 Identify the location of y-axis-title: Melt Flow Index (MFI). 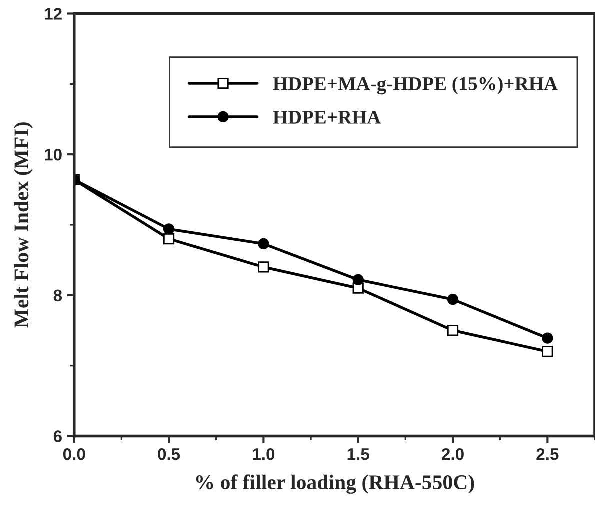
(23, 225).